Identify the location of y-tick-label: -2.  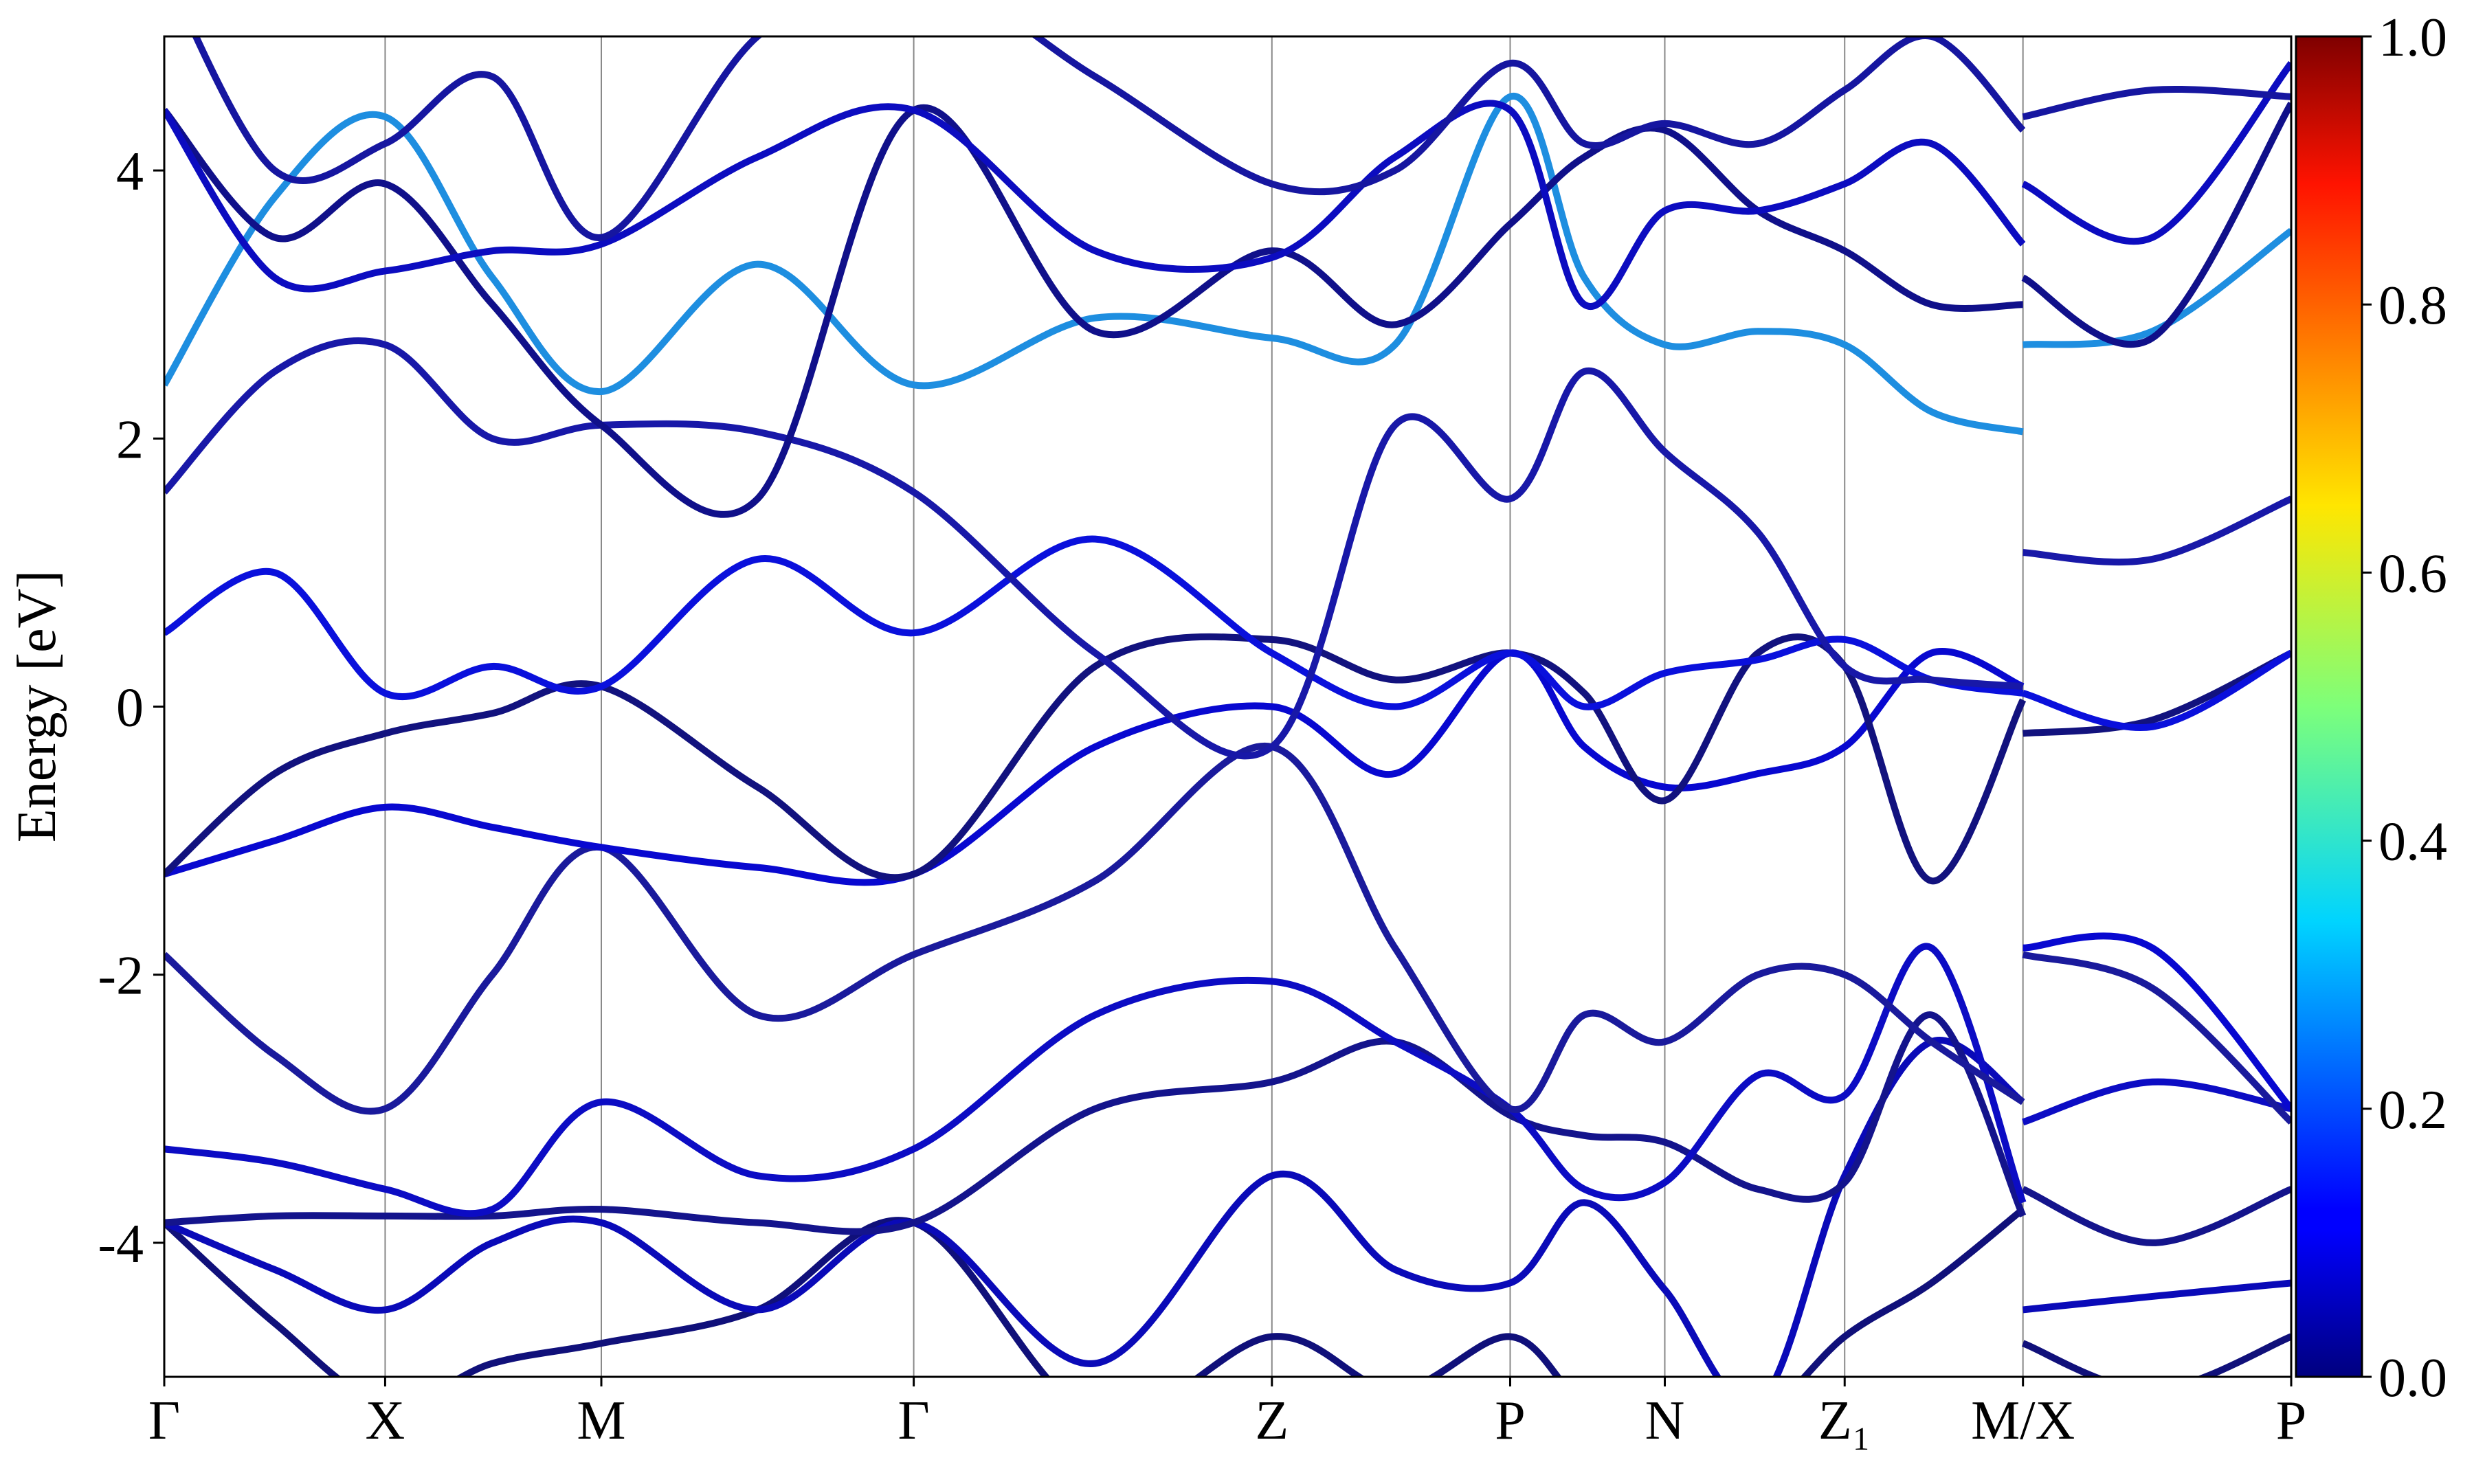
(121, 976).